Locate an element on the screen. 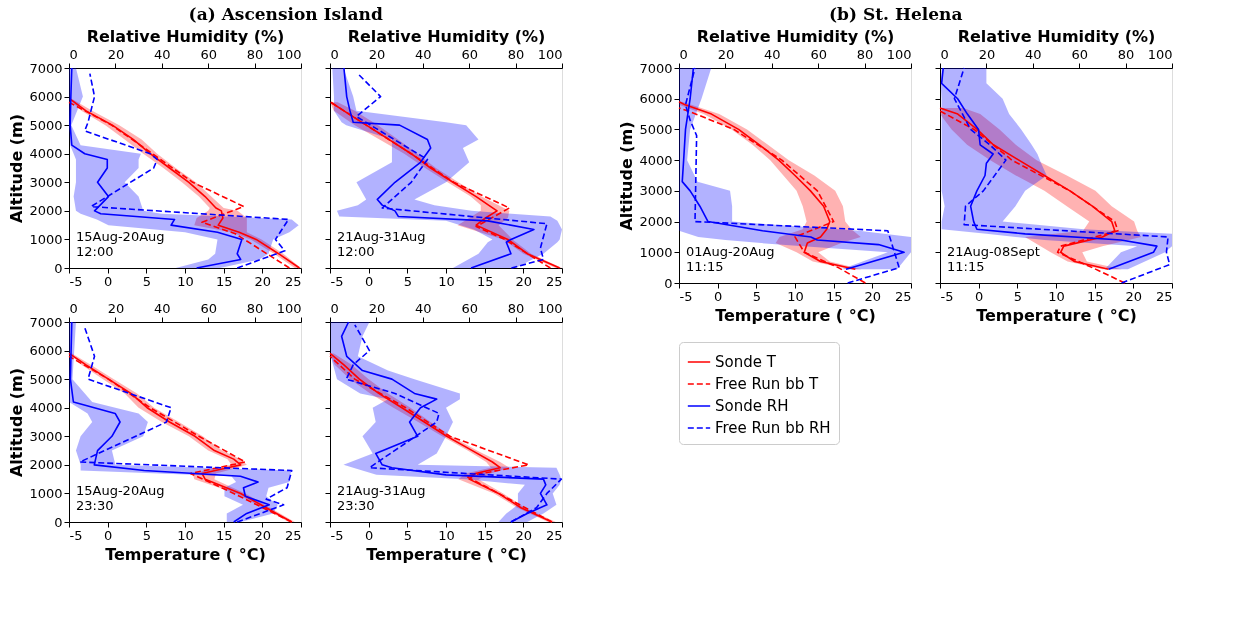 Image resolution: width=1251 pixels, height=639 pixels. annotation: 21Aug-31Aug 12:00 is located at coordinates (381, 244).